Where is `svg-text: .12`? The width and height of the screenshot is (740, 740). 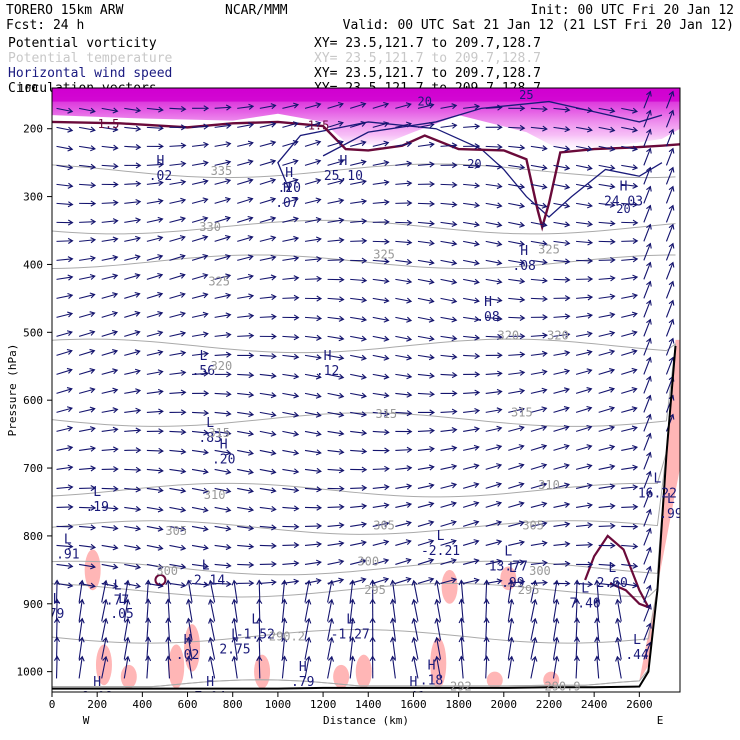 svg-text: .12 is located at coordinates (327, 371).